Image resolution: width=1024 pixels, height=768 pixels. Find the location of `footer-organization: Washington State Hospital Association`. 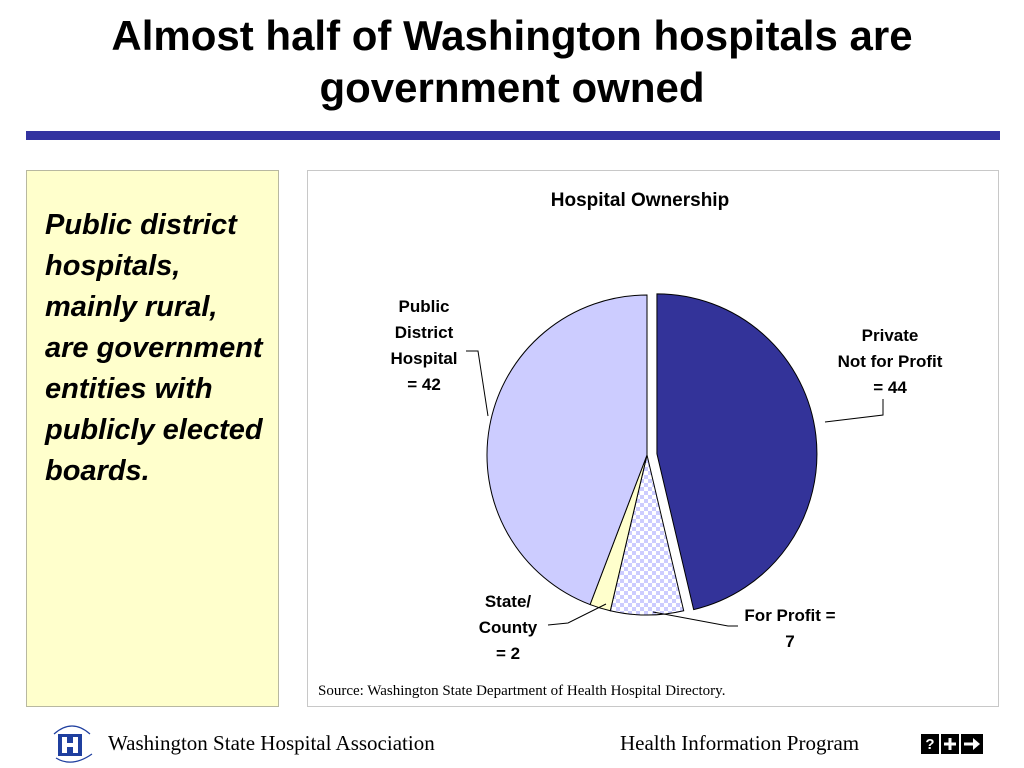

footer-organization: Washington State Hospital Association is located at coordinates (271, 743).